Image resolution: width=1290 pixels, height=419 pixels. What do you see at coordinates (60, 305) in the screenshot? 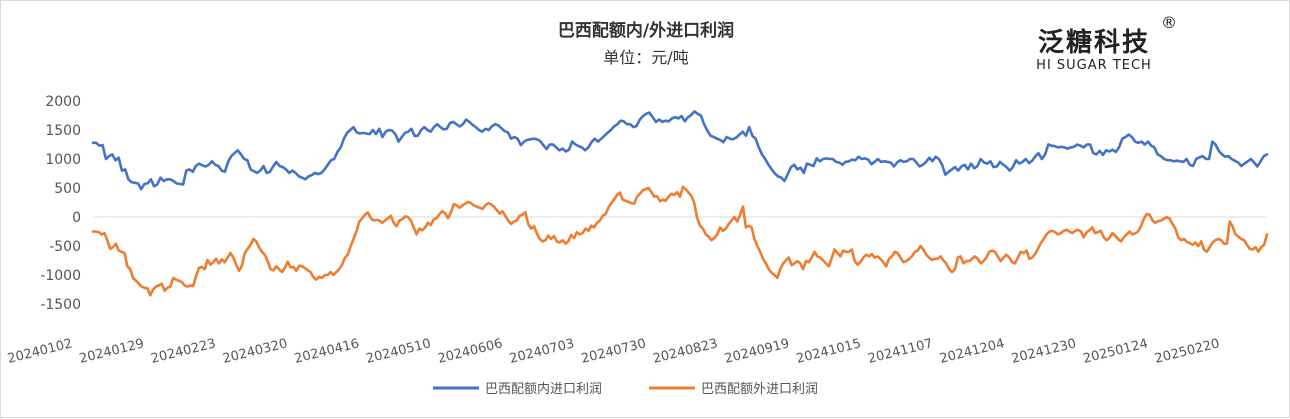
I see `y-tick-label: -1500` at bounding box center [60, 305].